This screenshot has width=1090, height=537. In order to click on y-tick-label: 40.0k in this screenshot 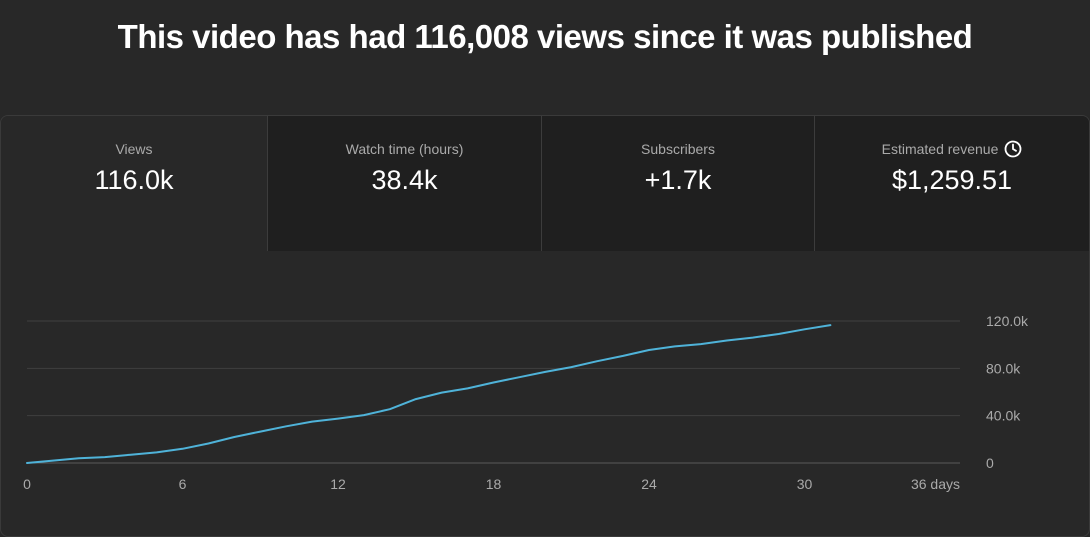, I will do `click(1003, 416)`.